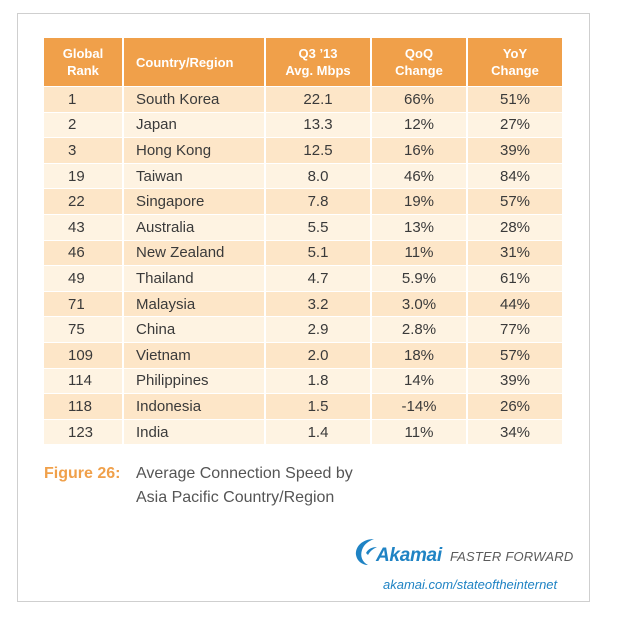 The height and width of the screenshot is (620, 620). What do you see at coordinates (420, 380) in the screenshot?
I see `cell-qoq-change: 14%` at bounding box center [420, 380].